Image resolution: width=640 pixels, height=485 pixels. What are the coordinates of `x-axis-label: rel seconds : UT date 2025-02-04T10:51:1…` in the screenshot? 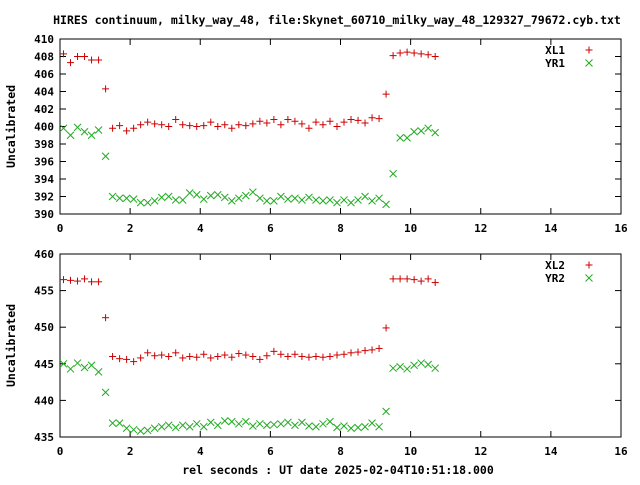 It's located at (338, 470).